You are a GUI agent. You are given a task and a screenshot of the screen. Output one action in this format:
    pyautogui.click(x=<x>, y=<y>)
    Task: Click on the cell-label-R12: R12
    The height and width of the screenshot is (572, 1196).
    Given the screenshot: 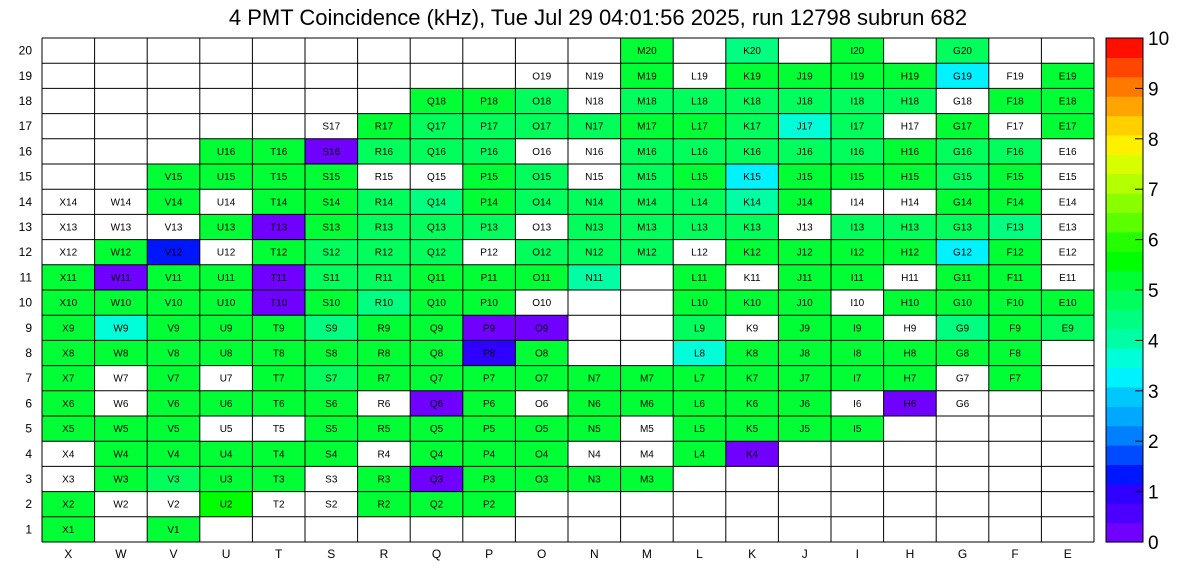 What is the action you would take?
    pyautogui.click(x=384, y=253)
    